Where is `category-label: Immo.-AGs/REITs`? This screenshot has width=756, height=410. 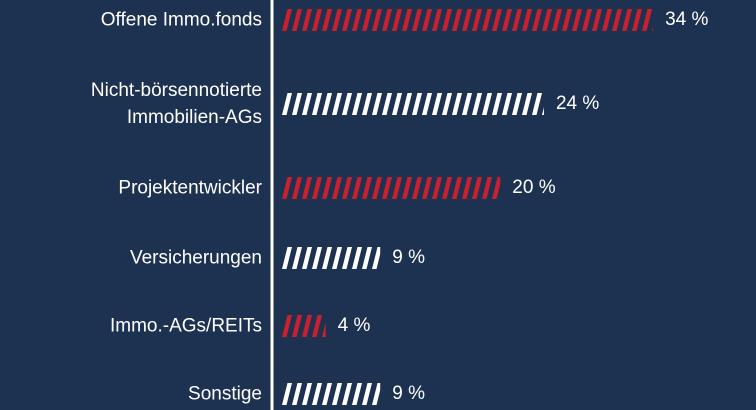
category-label: Immo.-AGs/REITs is located at coordinates (185, 326).